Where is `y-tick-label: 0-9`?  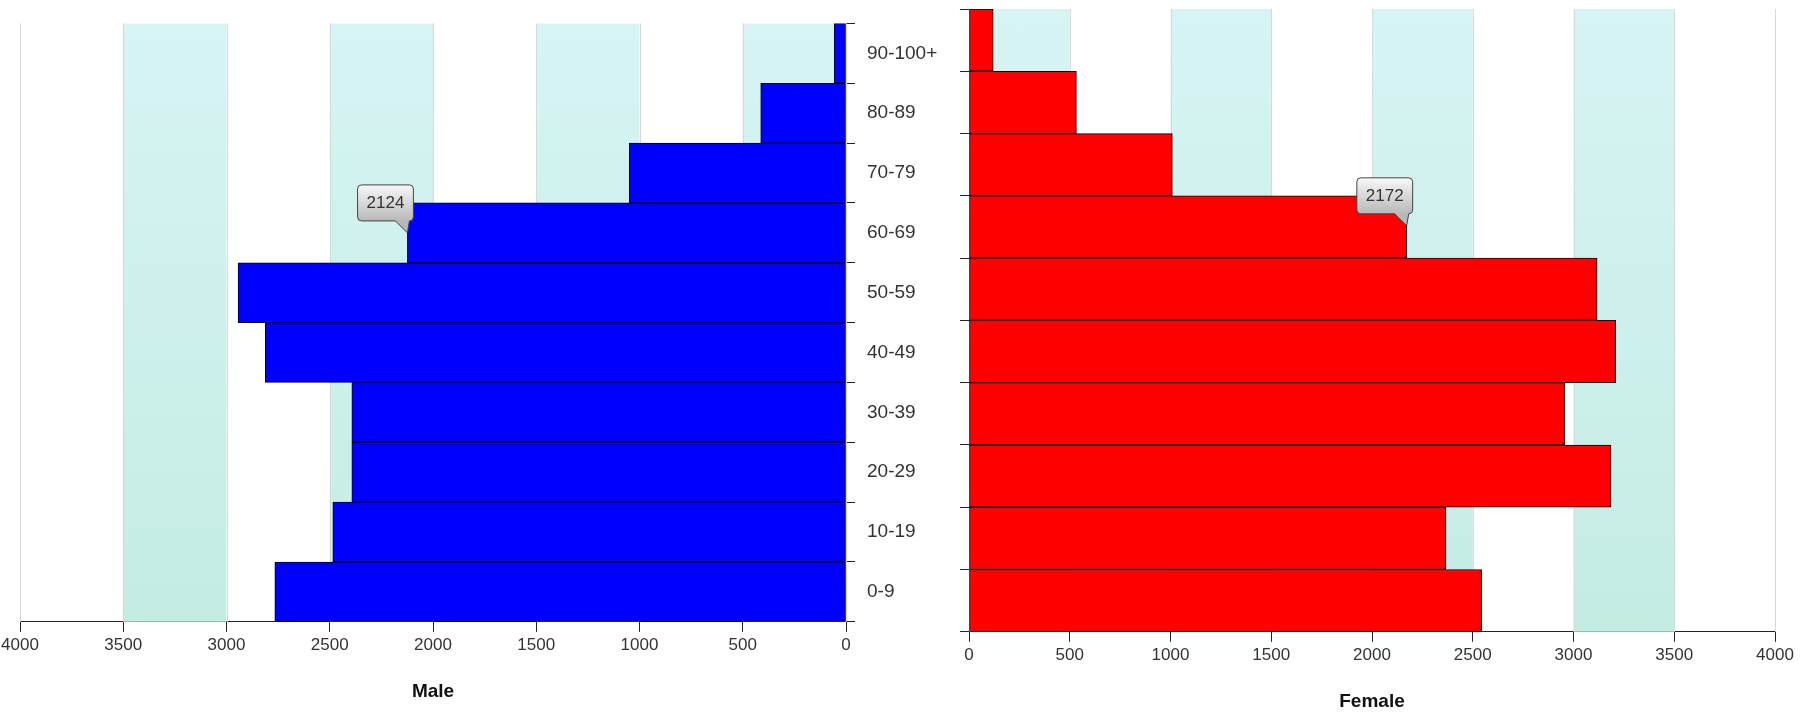 y-tick-label: 0-9 is located at coordinates (881, 591).